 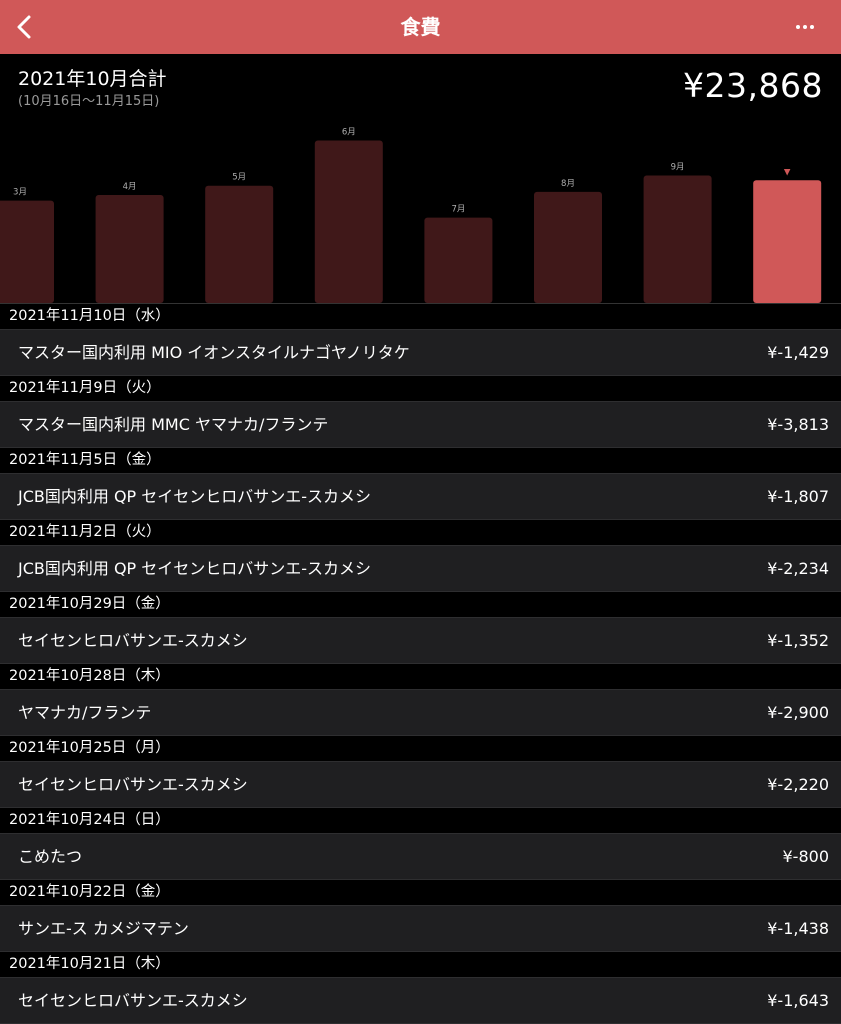 What do you see at coordinates (798, 568) in the screenshot?
I see `transaction-amount: ¥-2,234` at bounding box center [798, 568].